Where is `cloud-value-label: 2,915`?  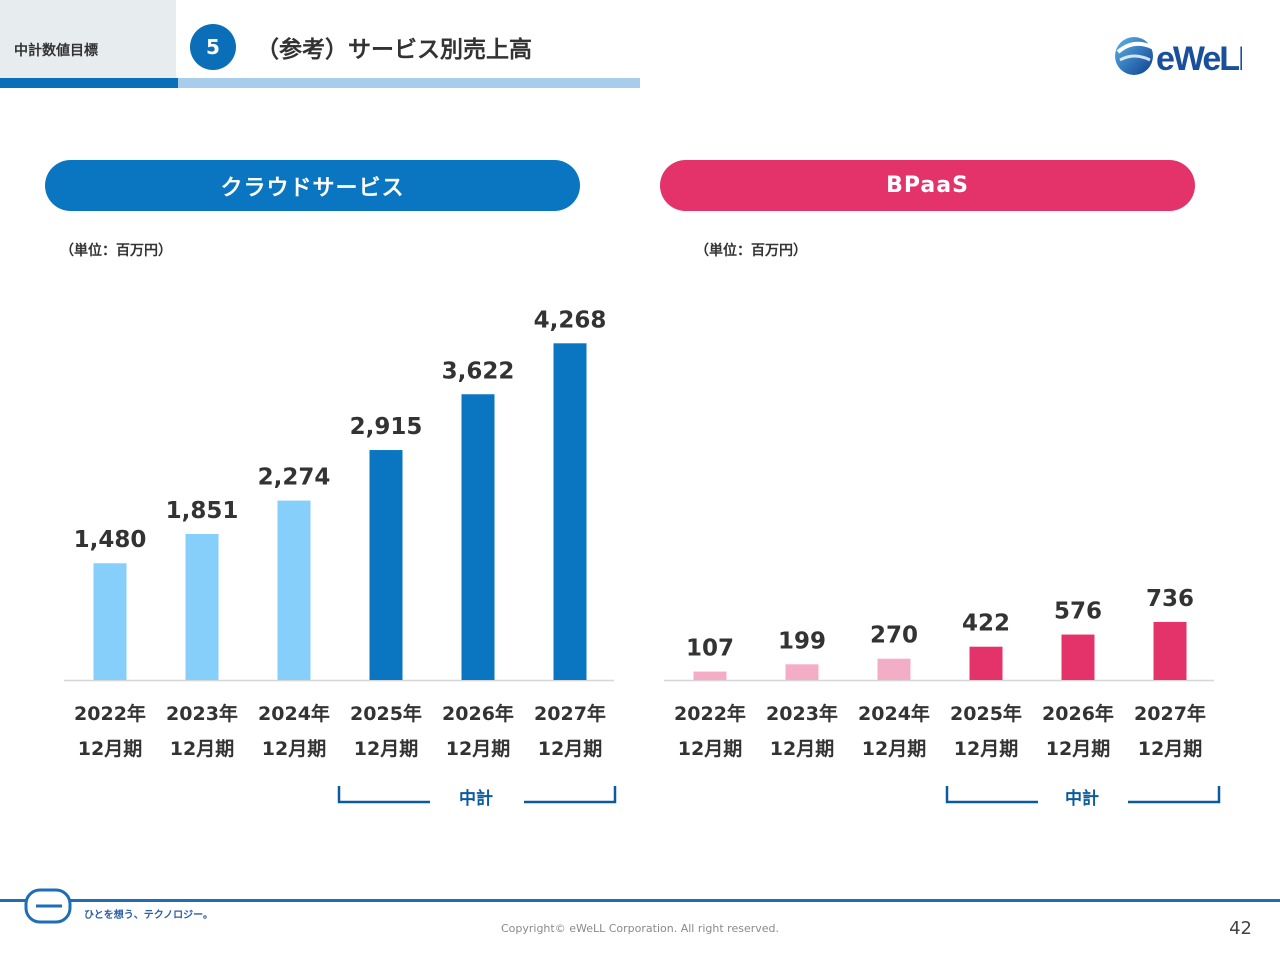 cloud-value-label: 2,915 is located at coordinates (386, 427).